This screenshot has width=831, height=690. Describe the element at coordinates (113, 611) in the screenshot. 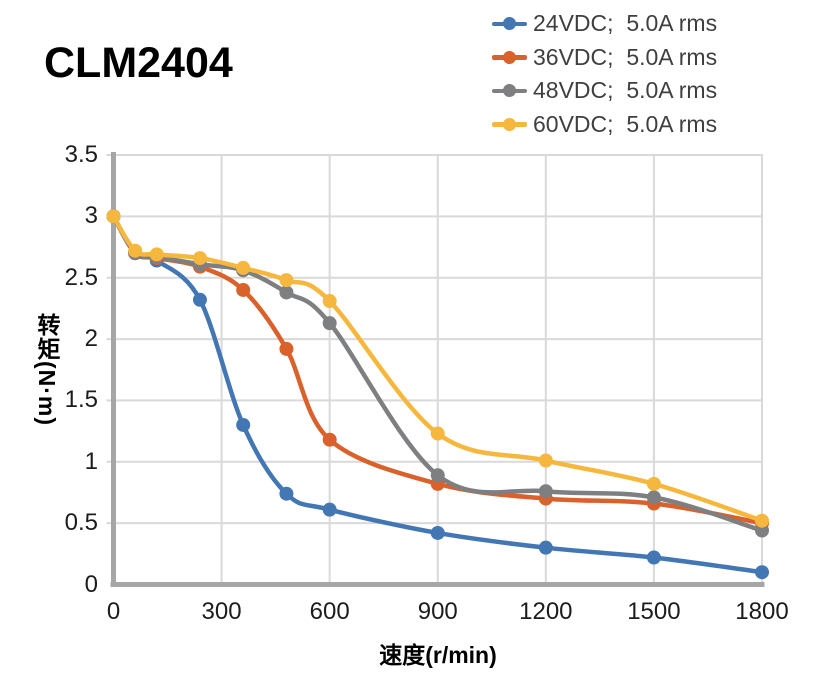

I see `x-tick-label: 0` at that location.